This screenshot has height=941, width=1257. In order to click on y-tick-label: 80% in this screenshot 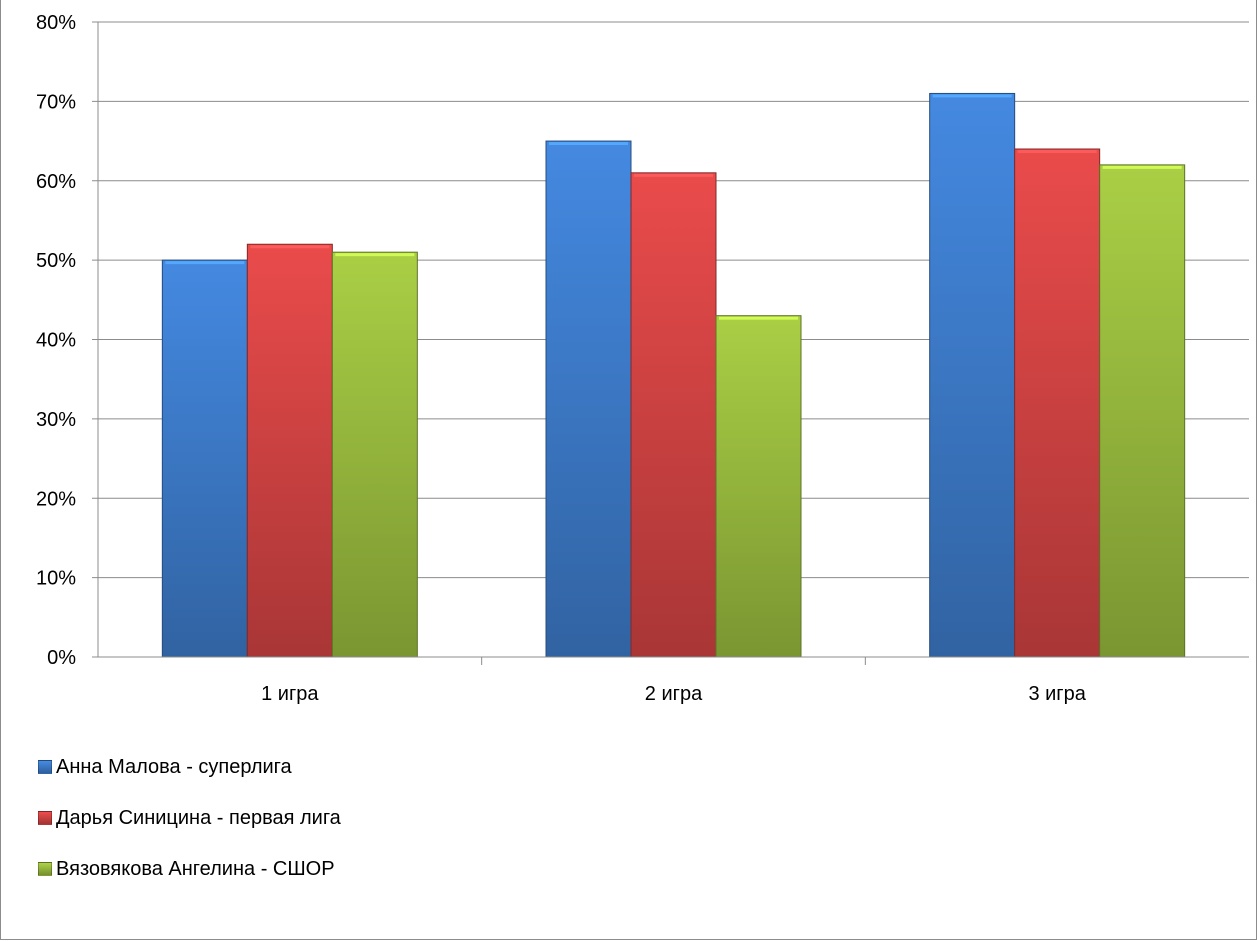, I will do `click(56, 23)`.